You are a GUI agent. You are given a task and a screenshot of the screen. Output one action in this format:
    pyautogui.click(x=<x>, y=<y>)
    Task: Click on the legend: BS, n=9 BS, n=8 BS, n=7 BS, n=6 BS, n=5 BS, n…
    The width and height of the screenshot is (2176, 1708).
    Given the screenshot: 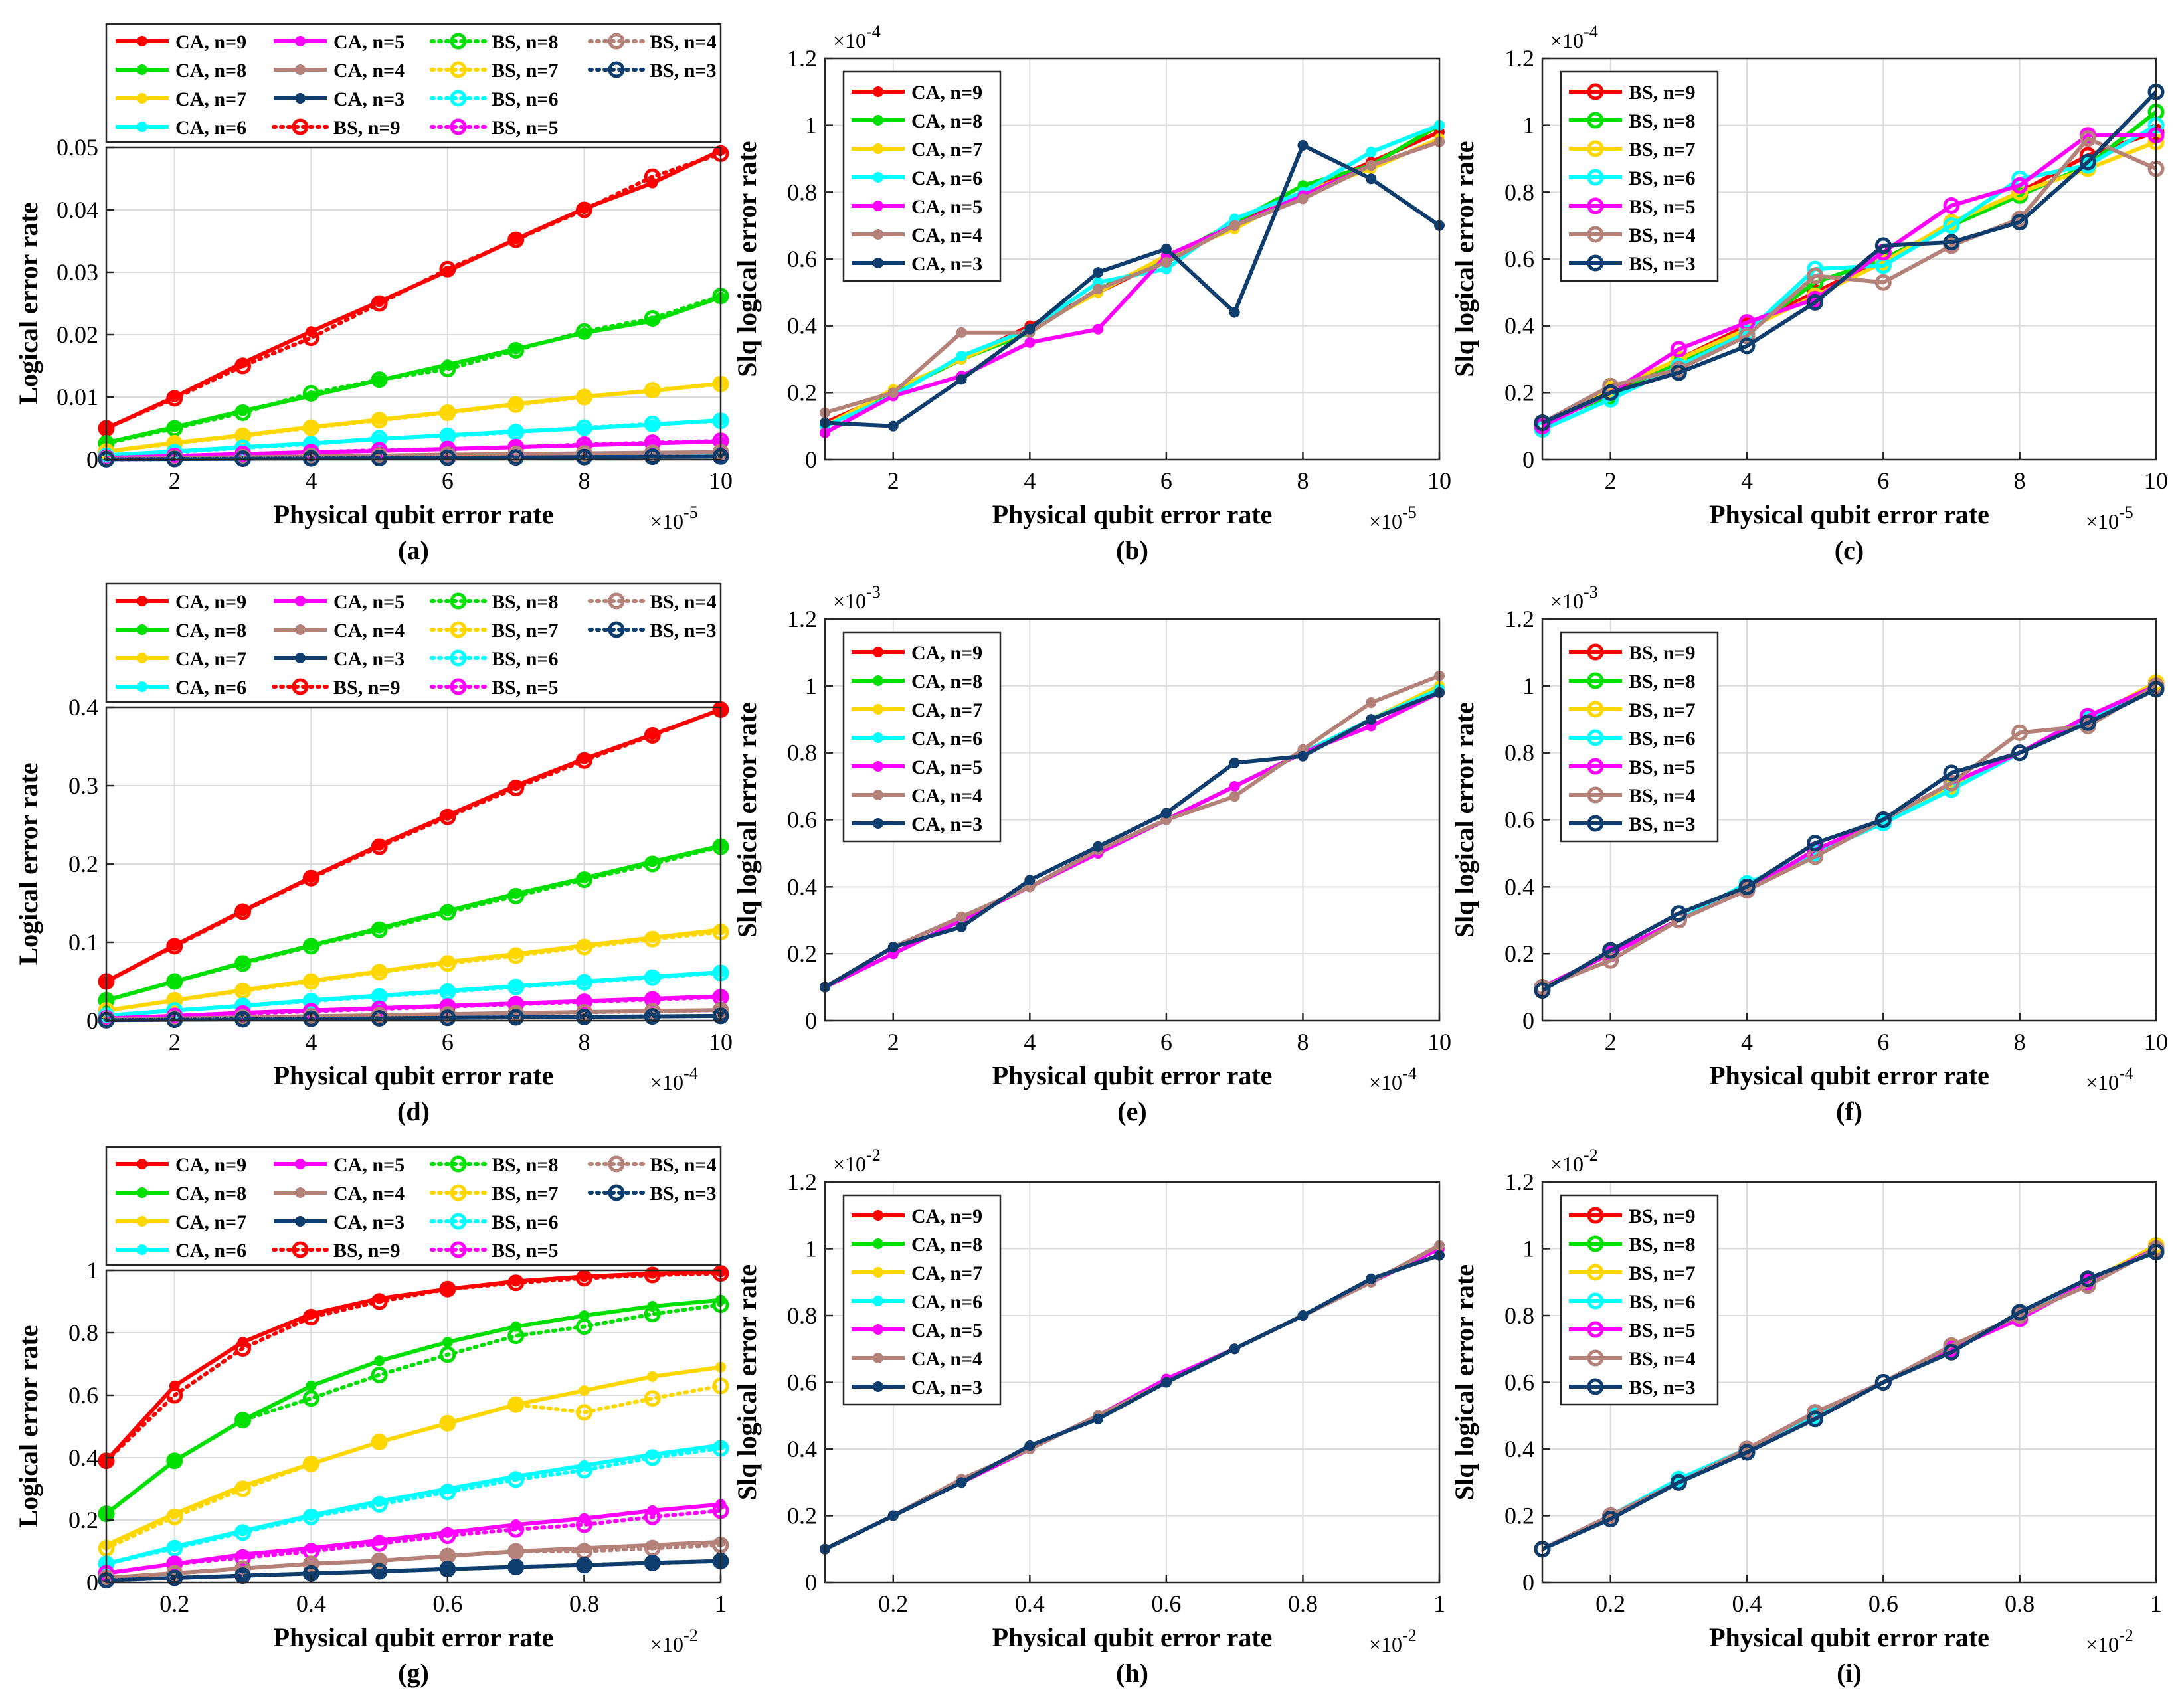 What is the action you would take?
    pyautogui.click(x=1640, y=1300)
    